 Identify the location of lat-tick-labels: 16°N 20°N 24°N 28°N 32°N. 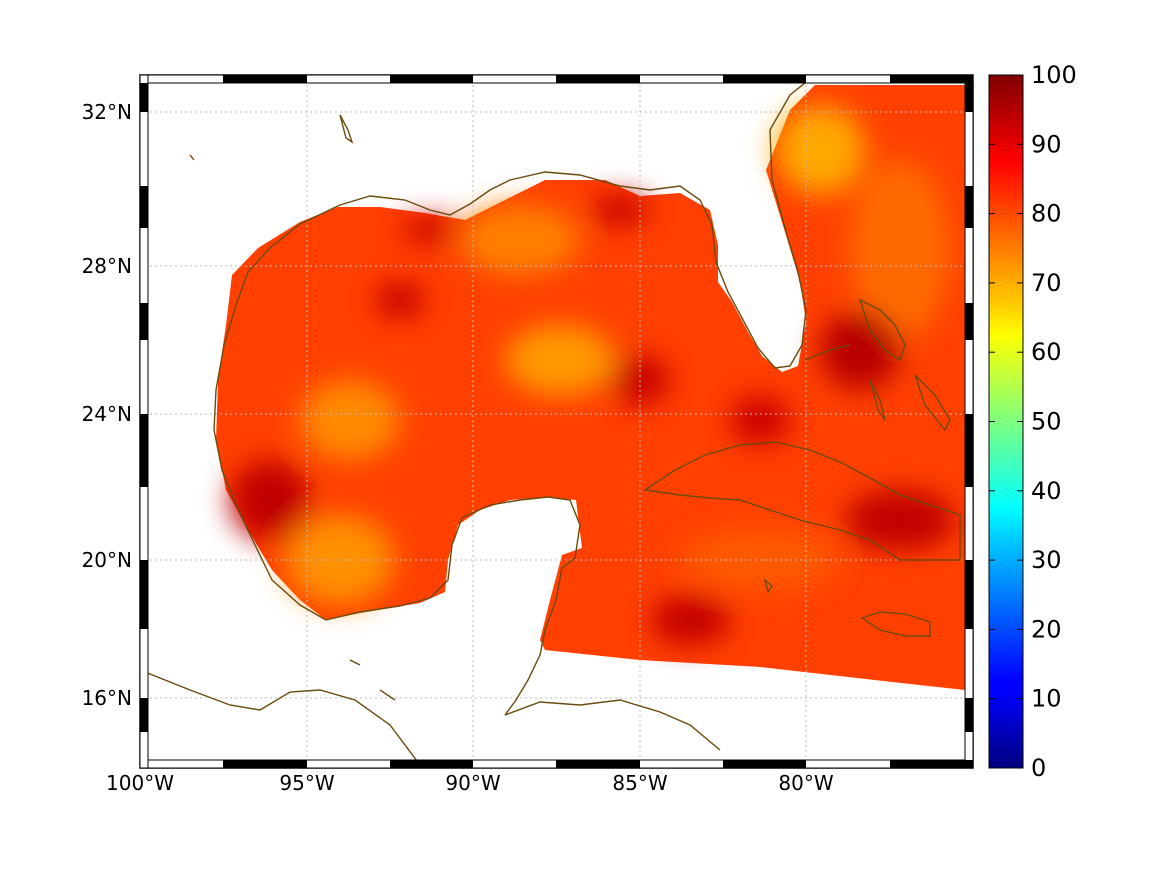
(107, 405).